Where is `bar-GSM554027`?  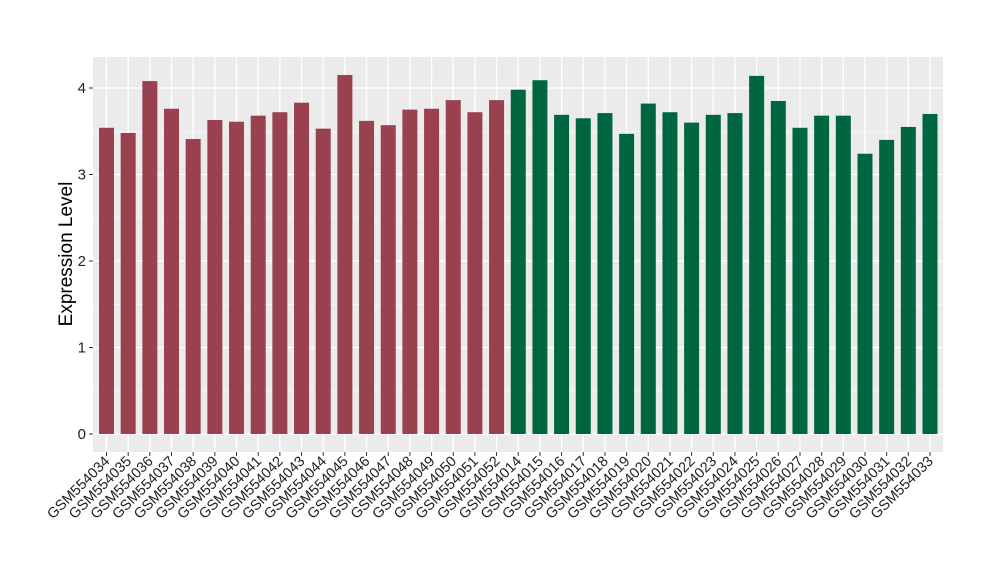
bar-GSM554027 is located at coordinates (800, 280).